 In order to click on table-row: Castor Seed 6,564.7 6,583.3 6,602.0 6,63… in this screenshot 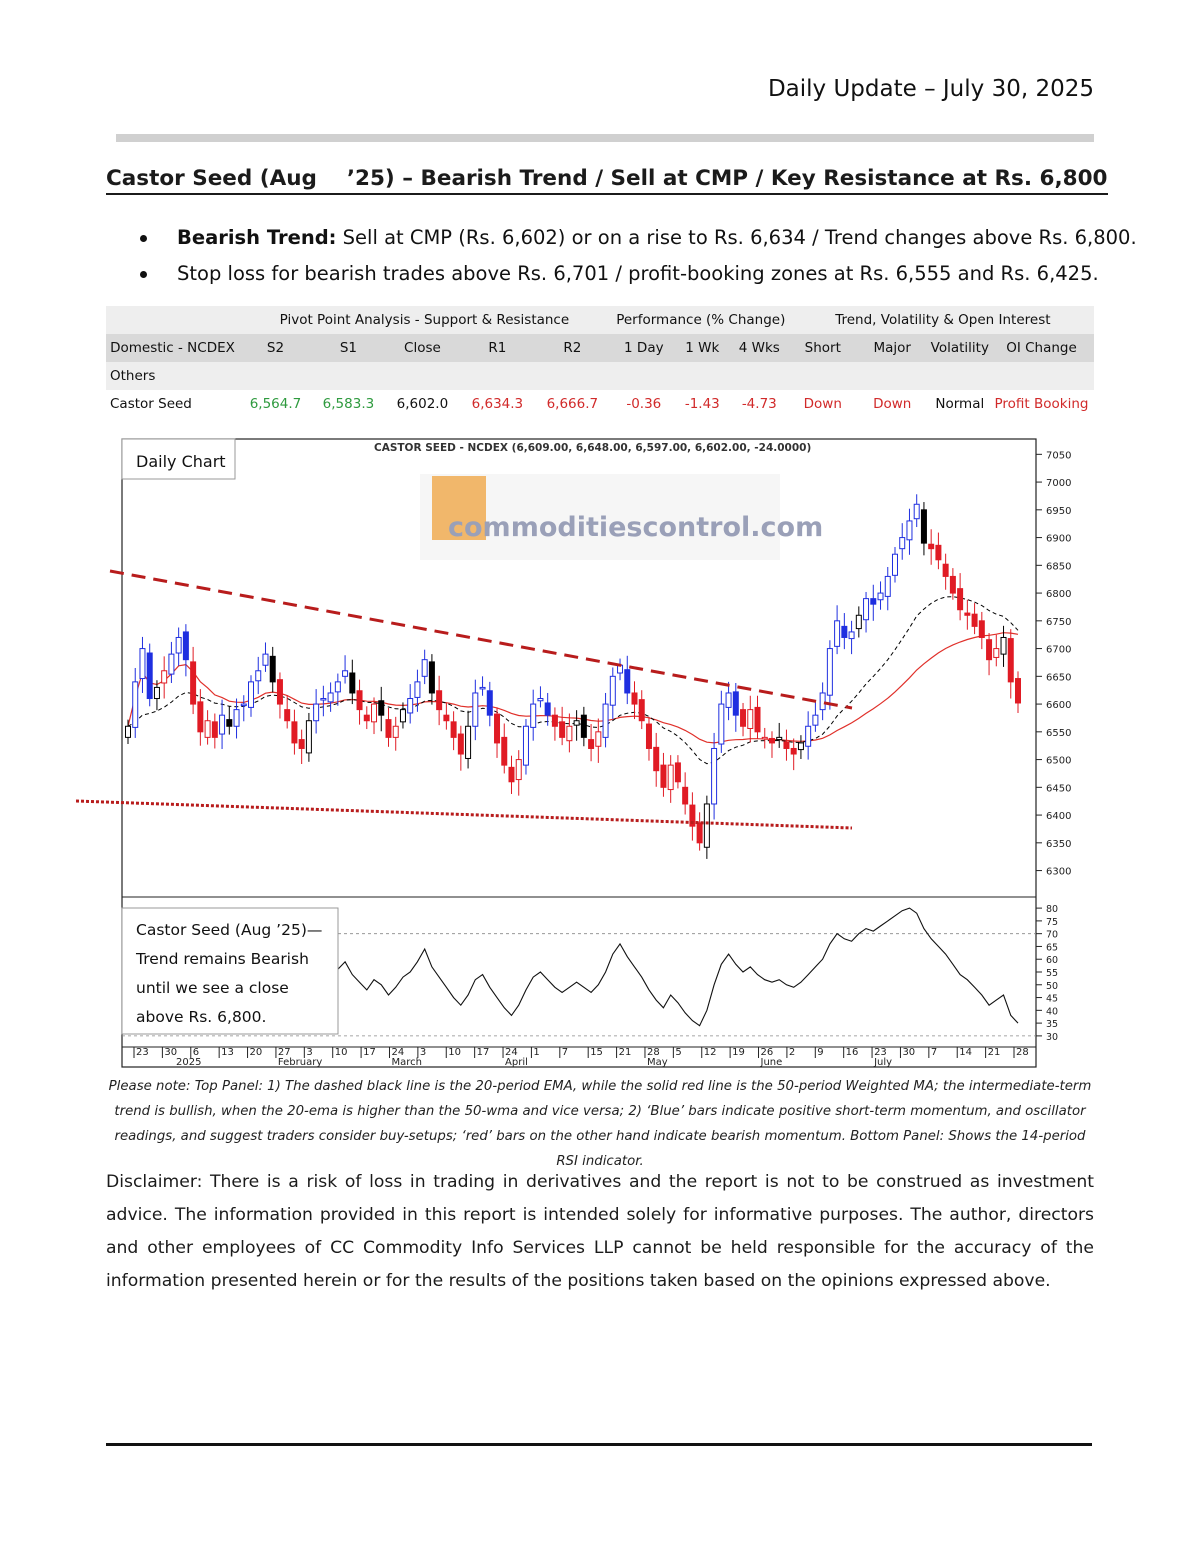, I will do `click(600, 404)`.